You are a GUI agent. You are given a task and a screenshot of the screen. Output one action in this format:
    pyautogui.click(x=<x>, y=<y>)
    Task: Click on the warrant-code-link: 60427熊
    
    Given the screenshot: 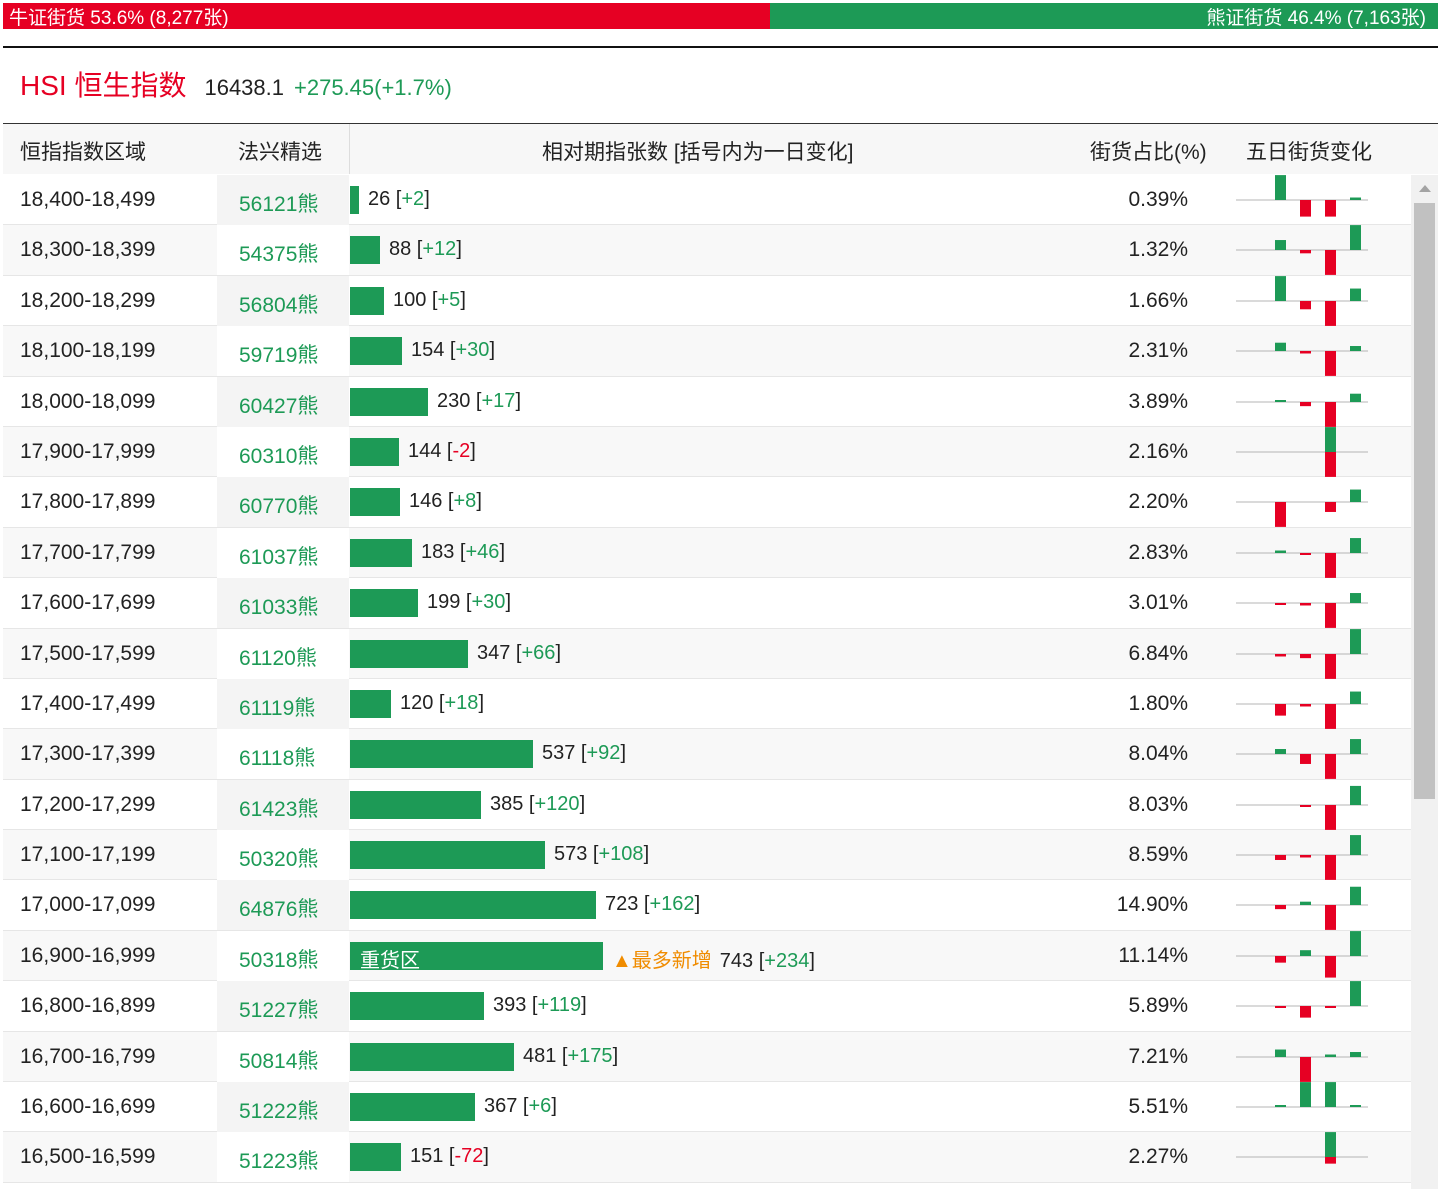 What is the action you would take?
    pyautogui.click(x=279, y=406)
    